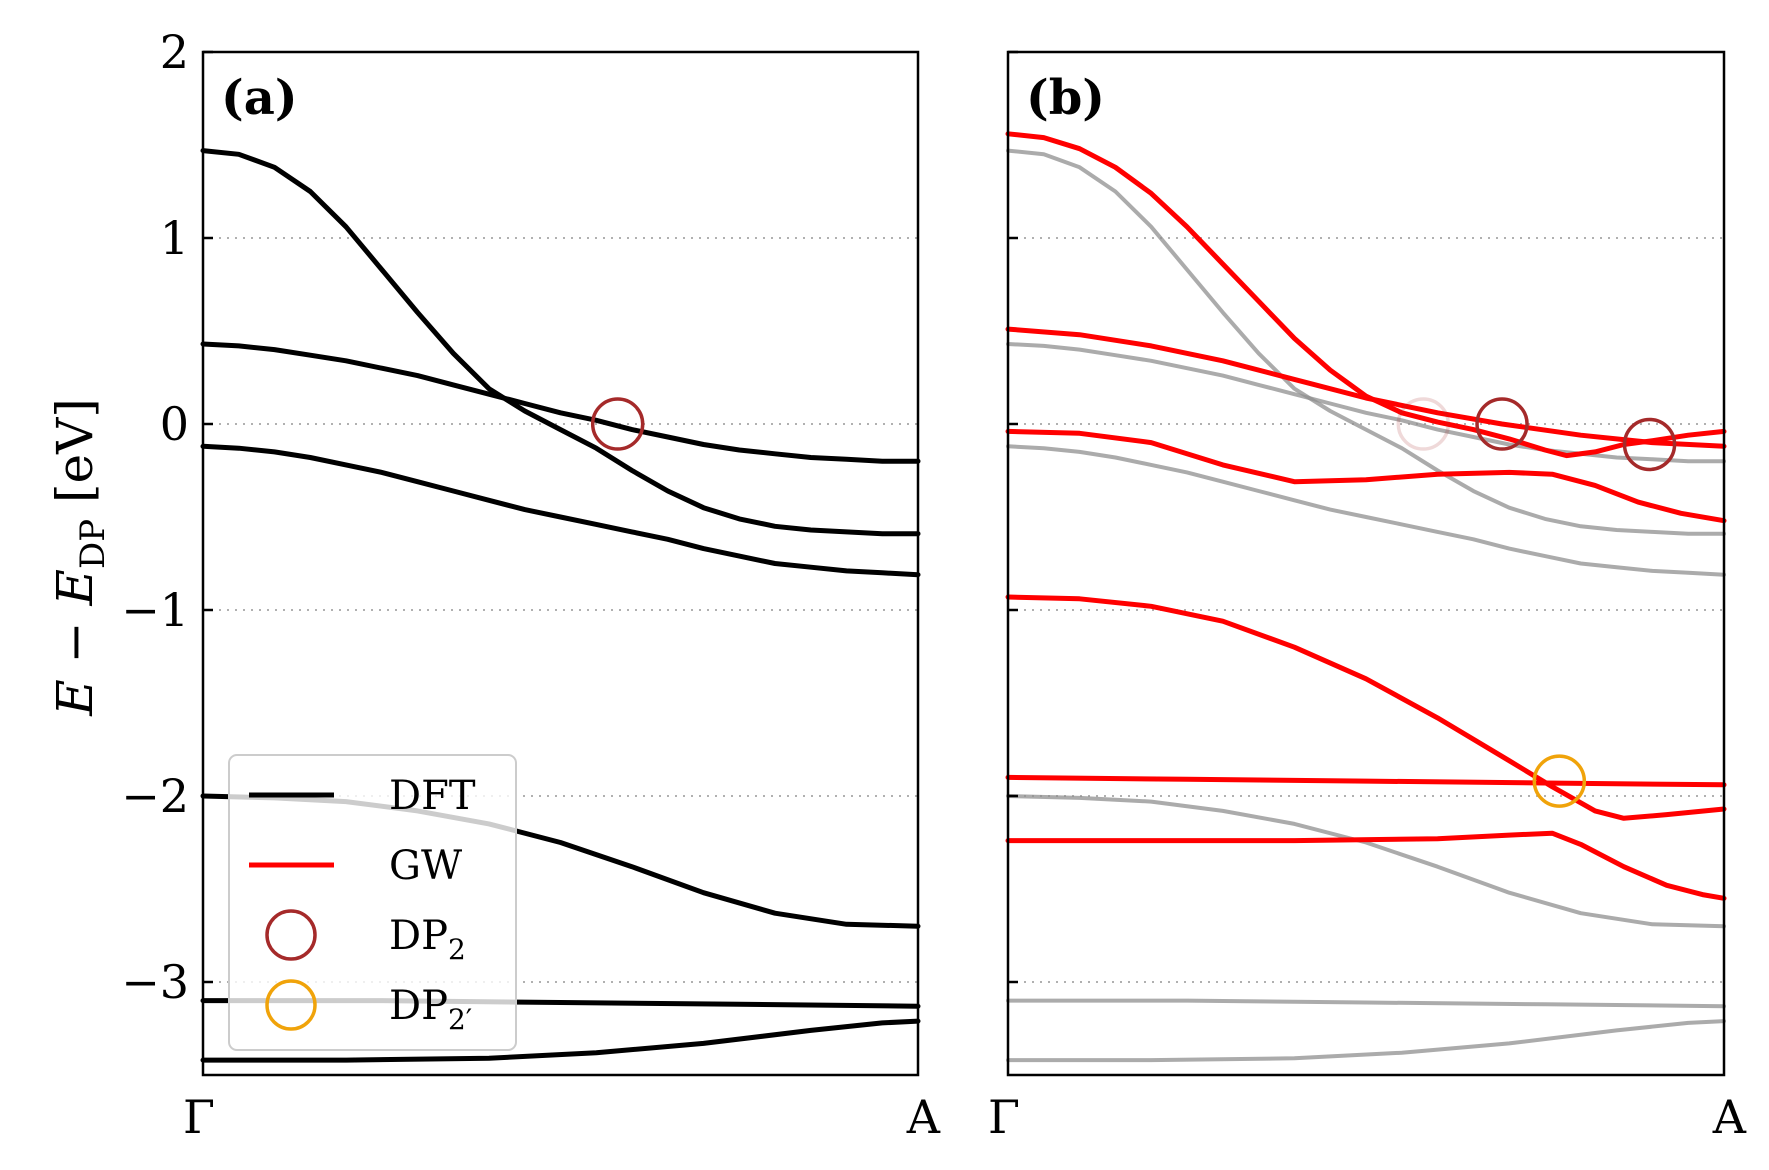 This screenshot has width=1769, height=1170. What do you see at coordinates (75, 698) in the screenshot?
I see `ylabel-energy: E` at bounding box center [75, 698].